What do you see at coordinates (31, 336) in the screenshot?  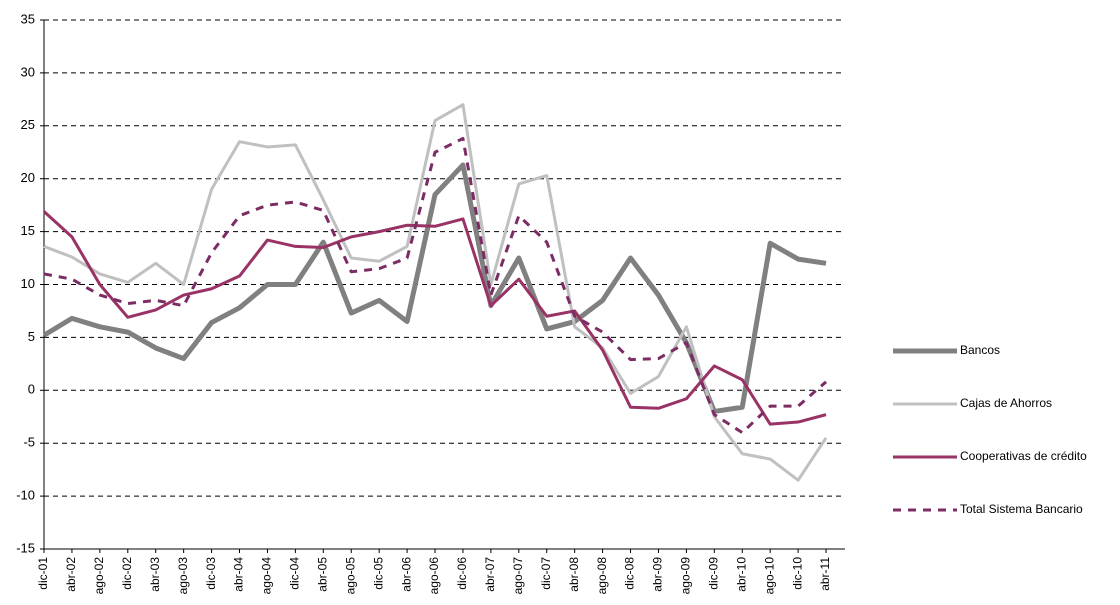 I see `y-tick-label: 5` at bounding box center [31, 336].